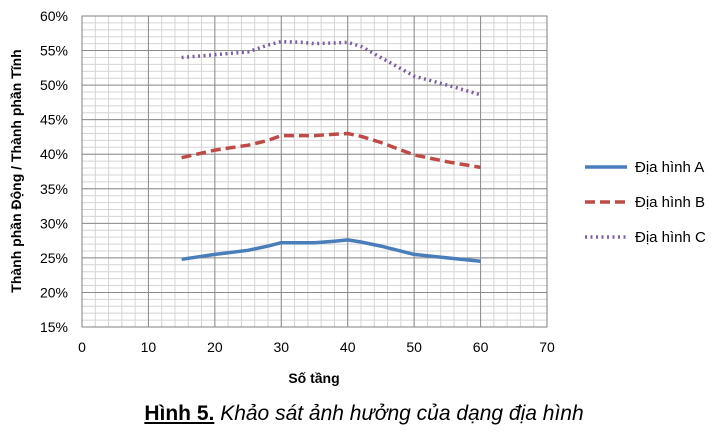 This screenshot has height=444, width=728. What do you see at coordinates (54, 258) in the screenshot?
I see `y-tick-label: 25%` at bounding box center [54, 258].